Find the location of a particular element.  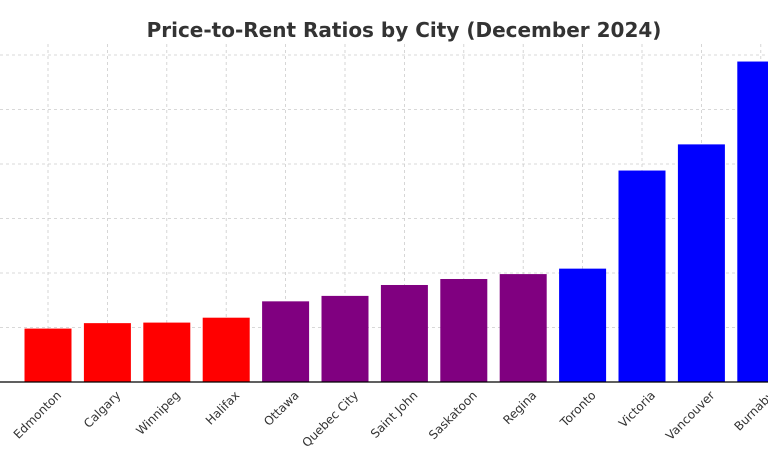

bar-ottawa is located at coordinates (286, 341).